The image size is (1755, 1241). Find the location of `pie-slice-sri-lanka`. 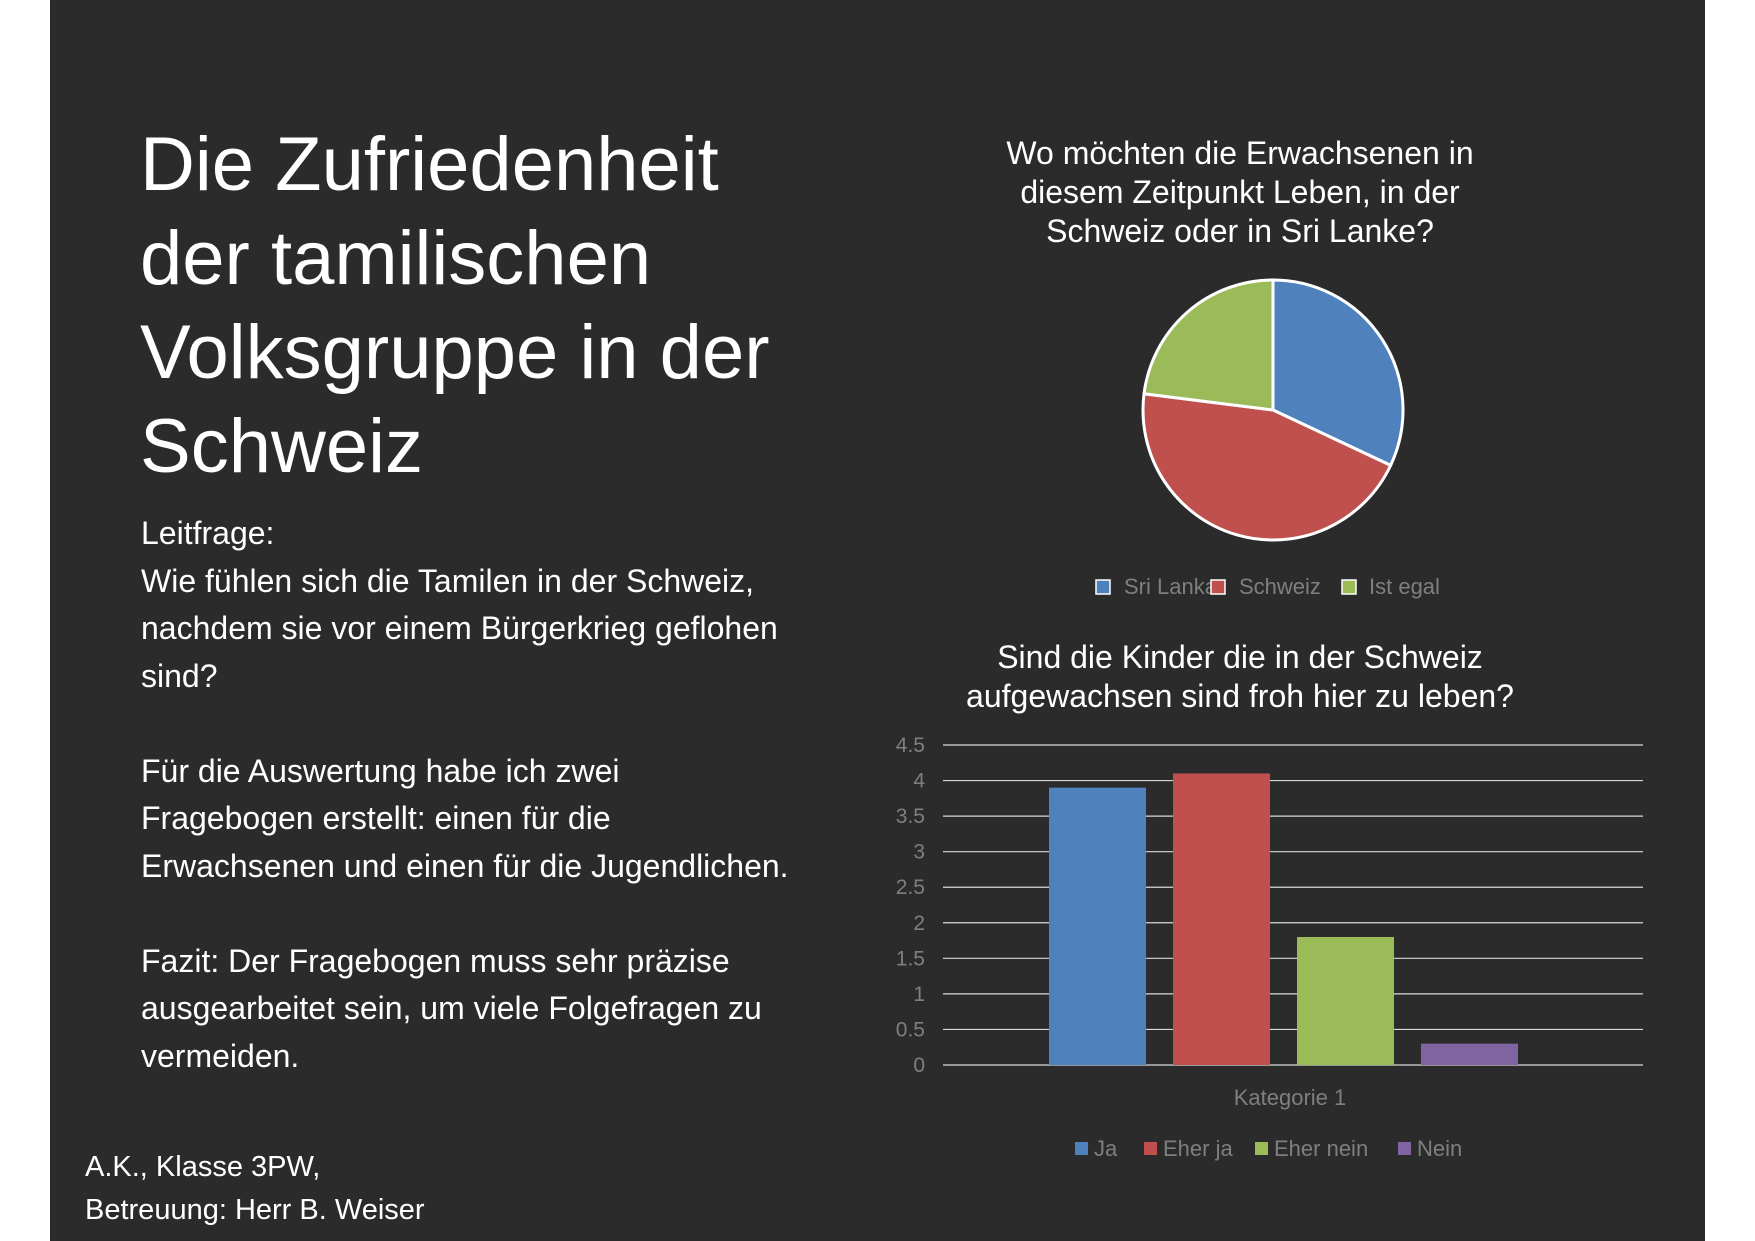

pie-slice-sri-lanka is located at coordinates (1338, 373).